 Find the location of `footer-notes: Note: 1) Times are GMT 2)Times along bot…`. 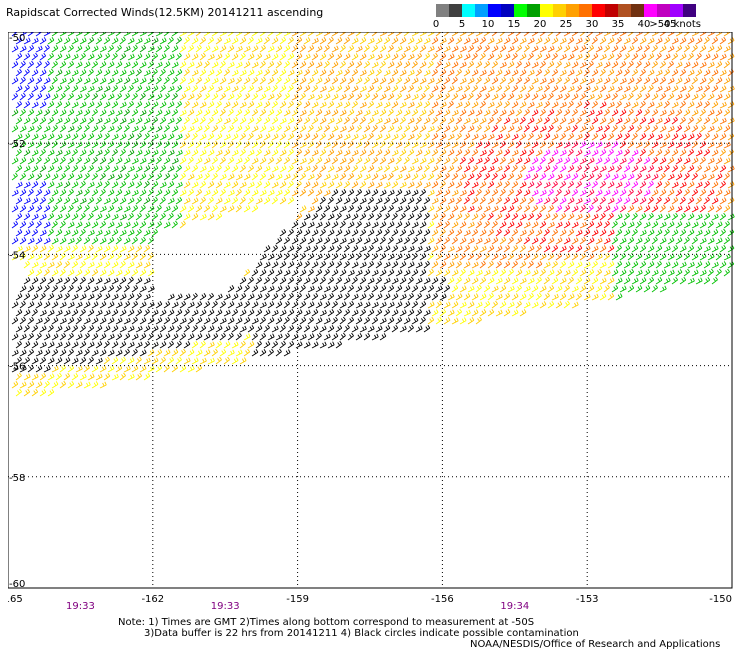

footer-notes: Note: 1) Times are GMT 2)Times along bot… is located at coordinates (348, 628).